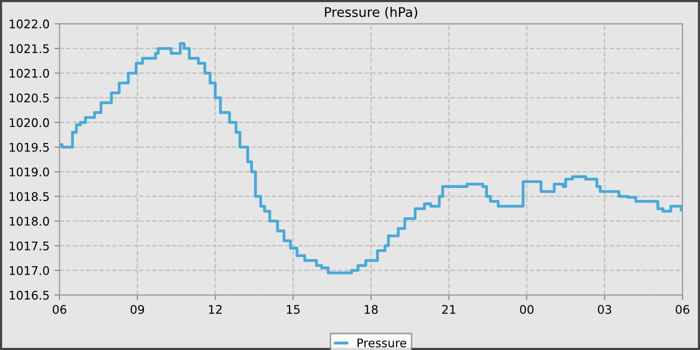  What do you see at coordinates (605, 309) in the screenshot?
I see `x-tick-label: 03` at bounding box center [605, 309].